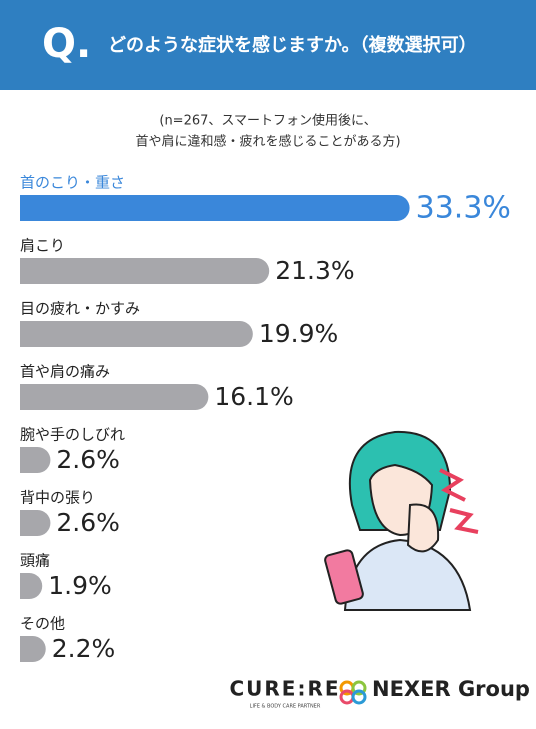  Describe the element at coordinates (353, 692) in the screenshot. I see `nexer-icon` at that location.